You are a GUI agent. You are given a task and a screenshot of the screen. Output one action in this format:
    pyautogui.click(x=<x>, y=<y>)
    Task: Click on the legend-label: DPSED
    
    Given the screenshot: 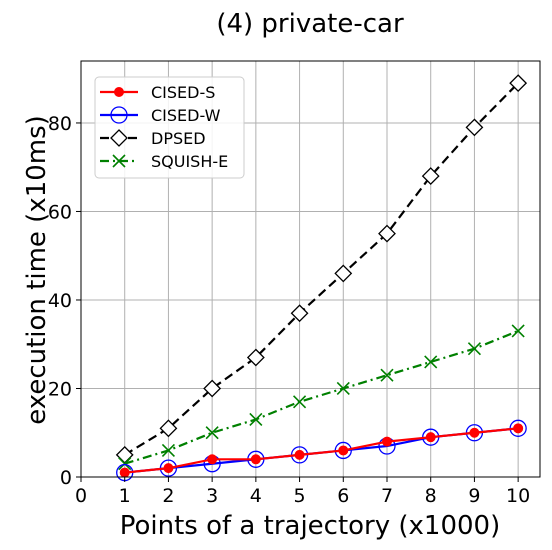 What is the action you would take?
    pyautogui.click(x=178, y=138)
    